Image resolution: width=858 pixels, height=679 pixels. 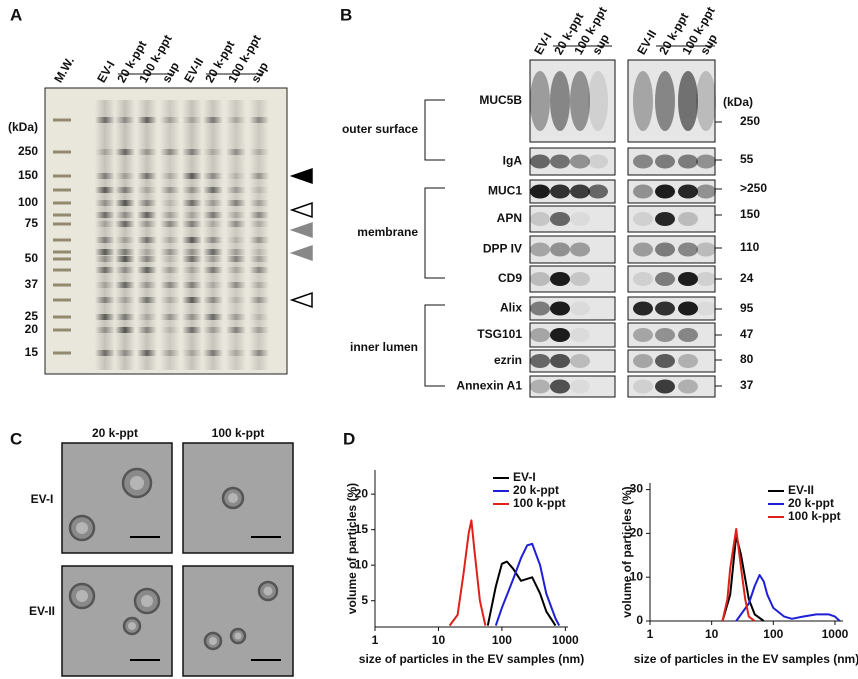 I want to click on bracket, so click(x=434, y=345).